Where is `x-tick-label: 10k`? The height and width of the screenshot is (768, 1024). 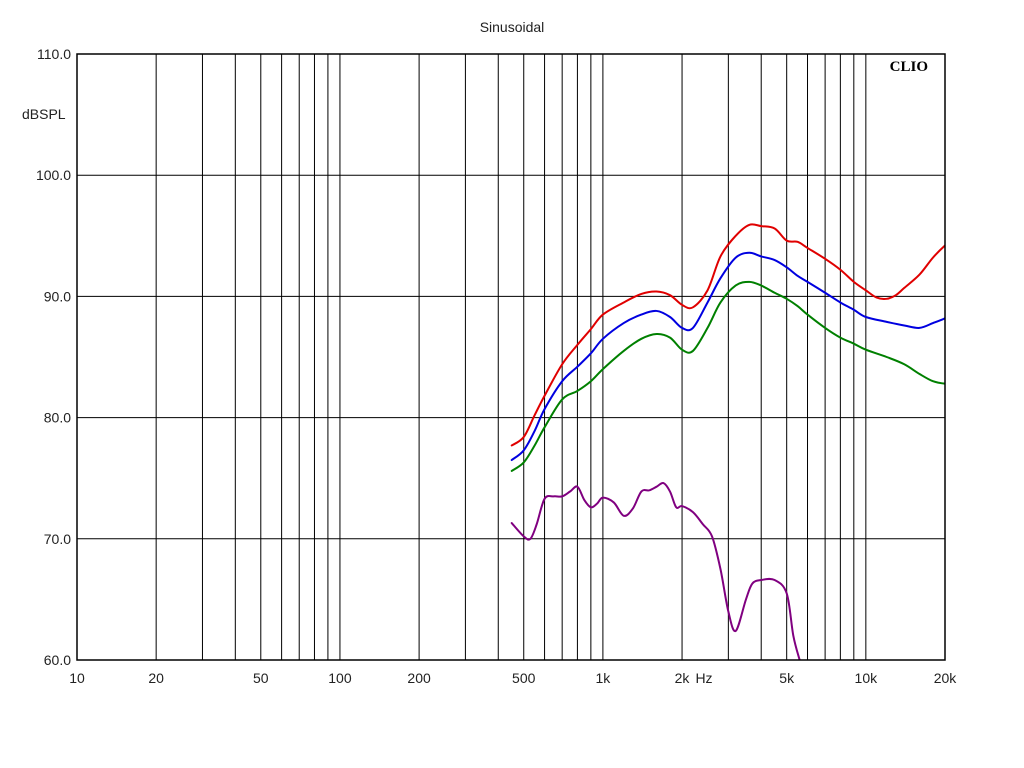 x-tick-label: 10k is located at coordinates (867, 678).